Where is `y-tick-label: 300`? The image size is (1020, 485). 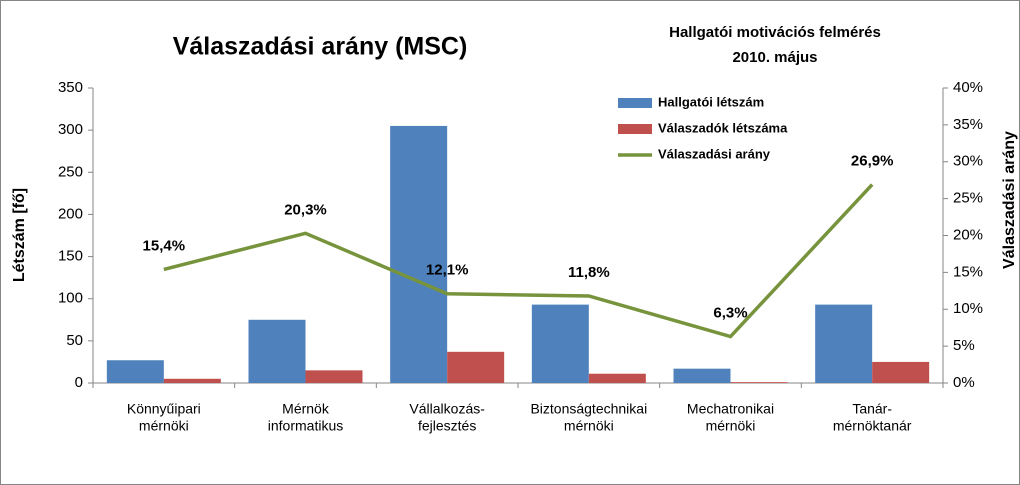
y-tick-label: 300 is located at coordinates (70, 129).